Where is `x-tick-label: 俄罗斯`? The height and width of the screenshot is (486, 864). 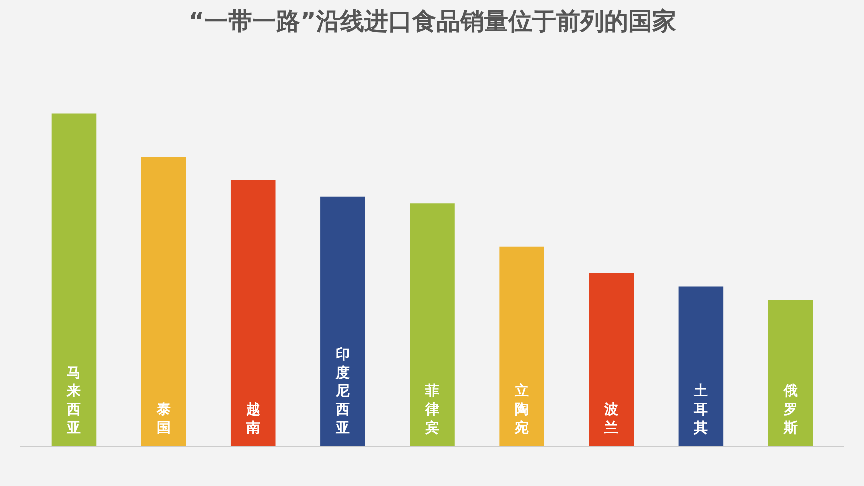
x-tick-label: 俄罗斯 is located at coordinates (790, 410).